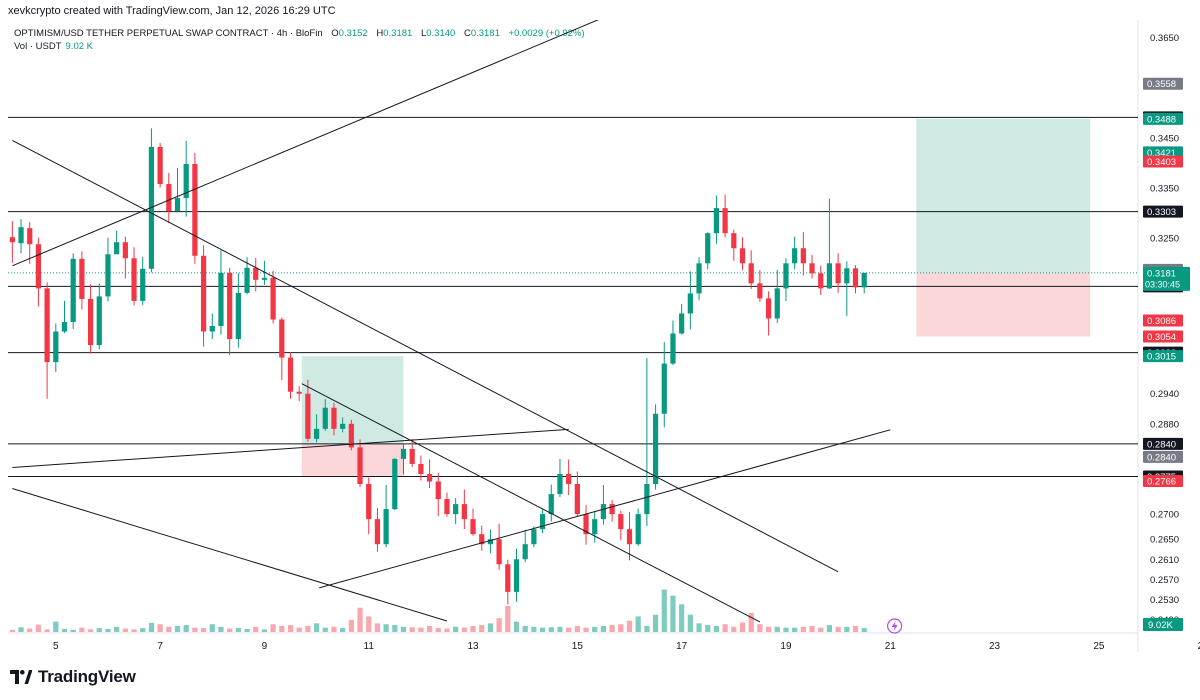 The height and width of the screenshot is (700, 1200). What do you see at coordinates (995, 646) in the screenshot?
I see `x-tick-label: 23` at bounding box center [995, 646].